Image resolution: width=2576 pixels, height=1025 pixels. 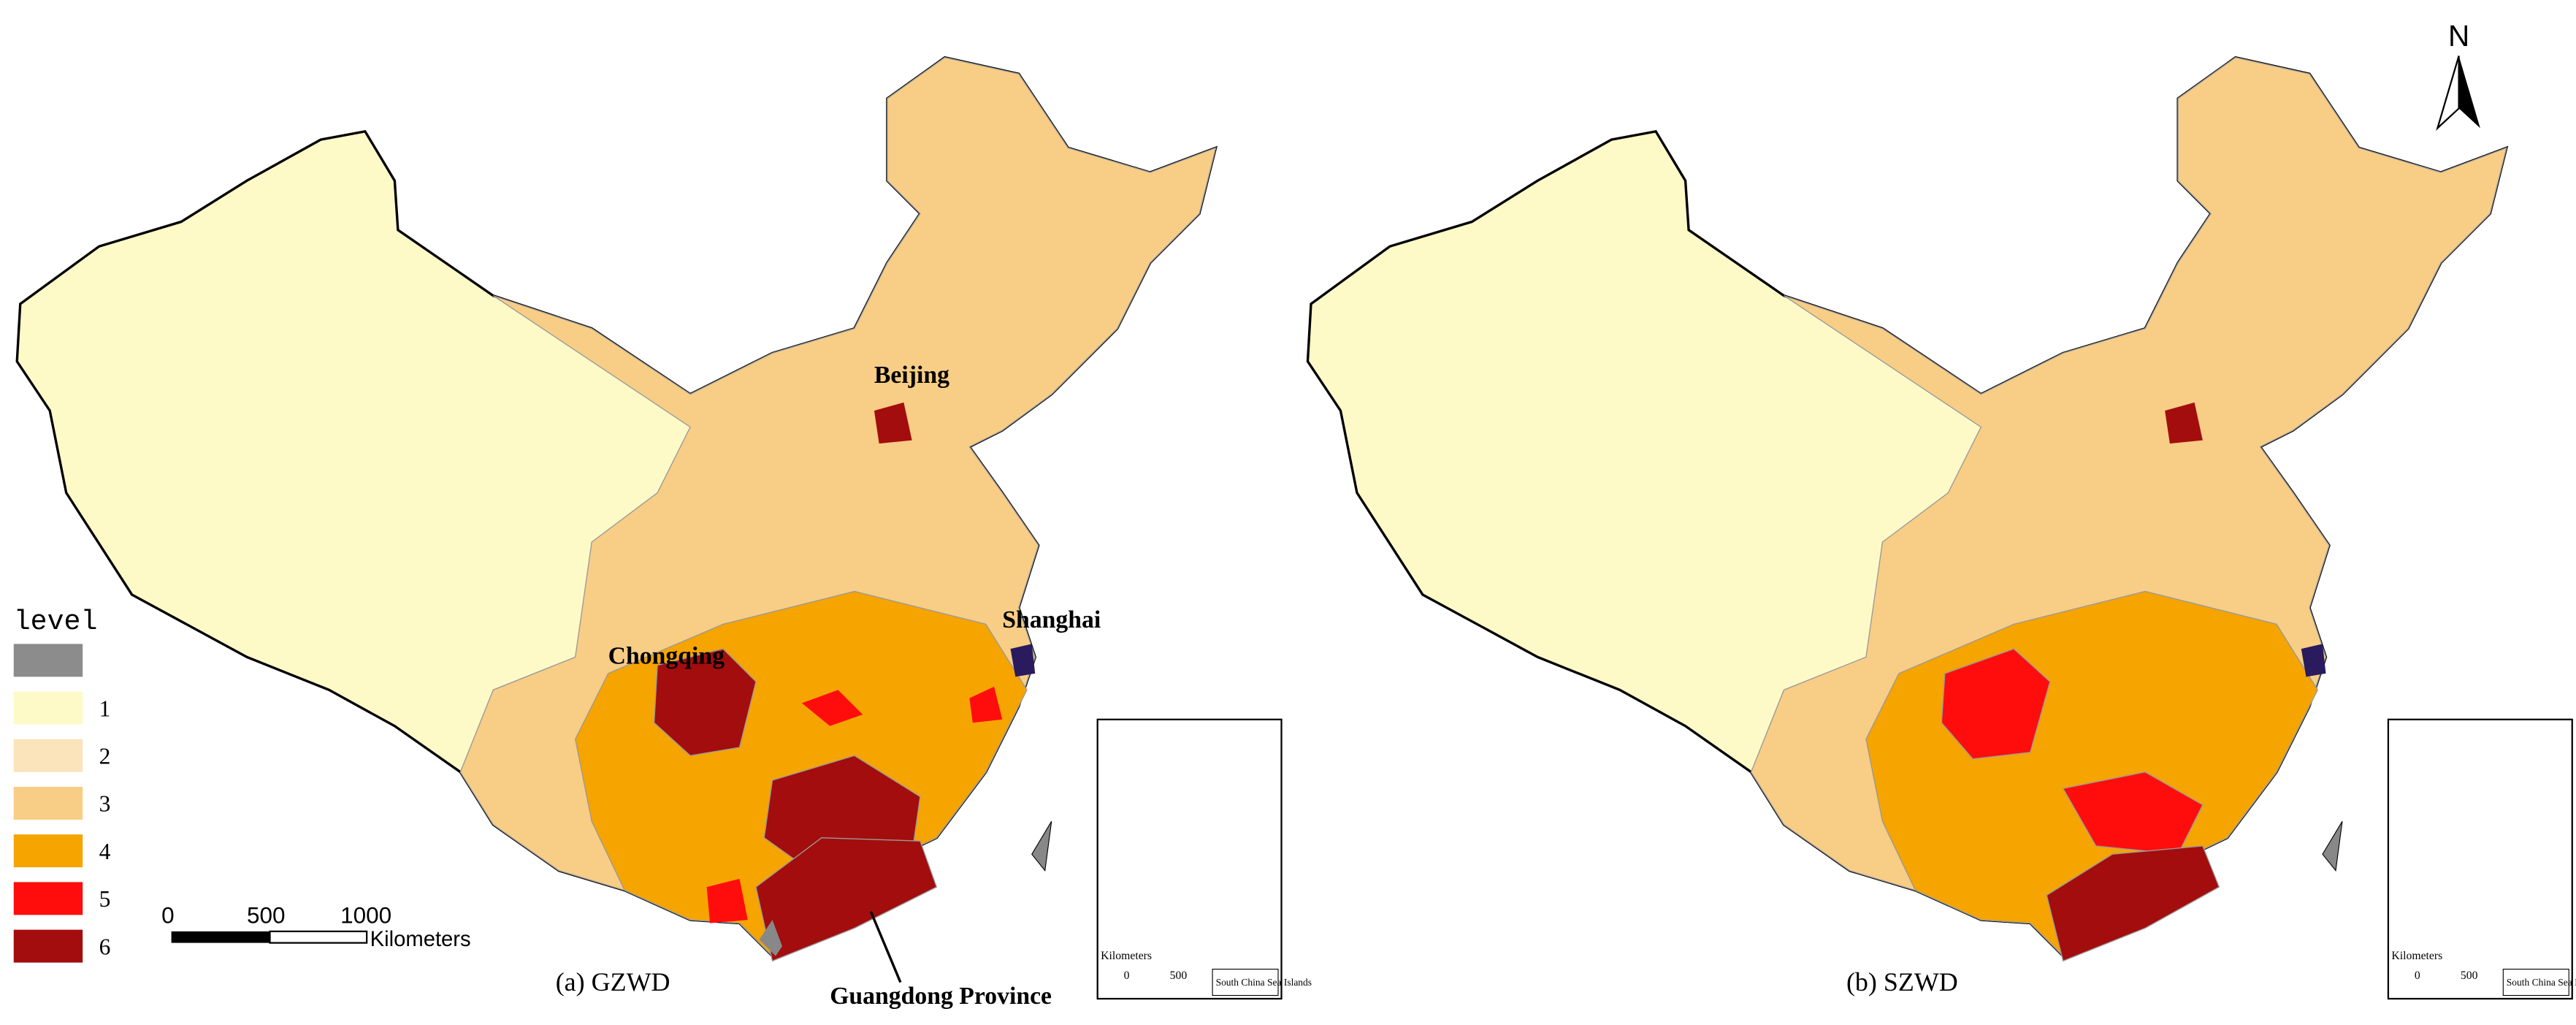 I want to click on scale-bar: 0 500 1000 Kilometers, so click(x=316, y=927).